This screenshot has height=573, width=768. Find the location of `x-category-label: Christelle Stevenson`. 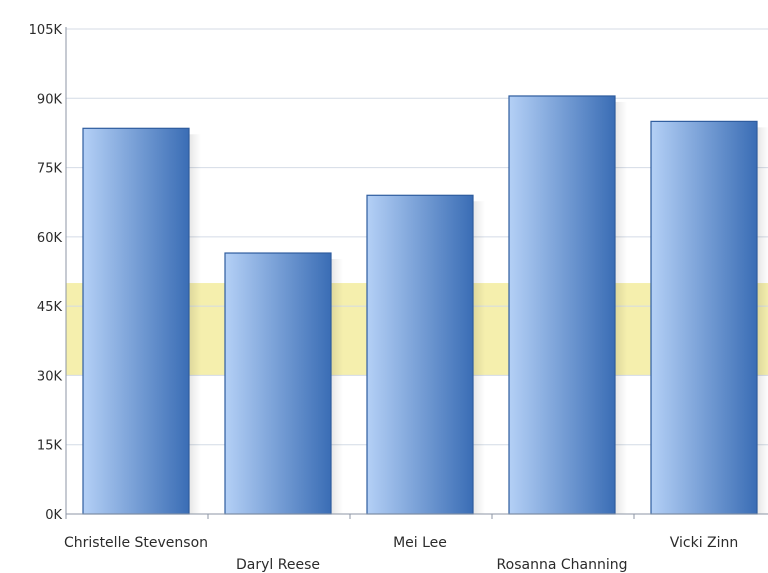

x-category-label: Christelle Stevenson is located at coordinates (136, 543).